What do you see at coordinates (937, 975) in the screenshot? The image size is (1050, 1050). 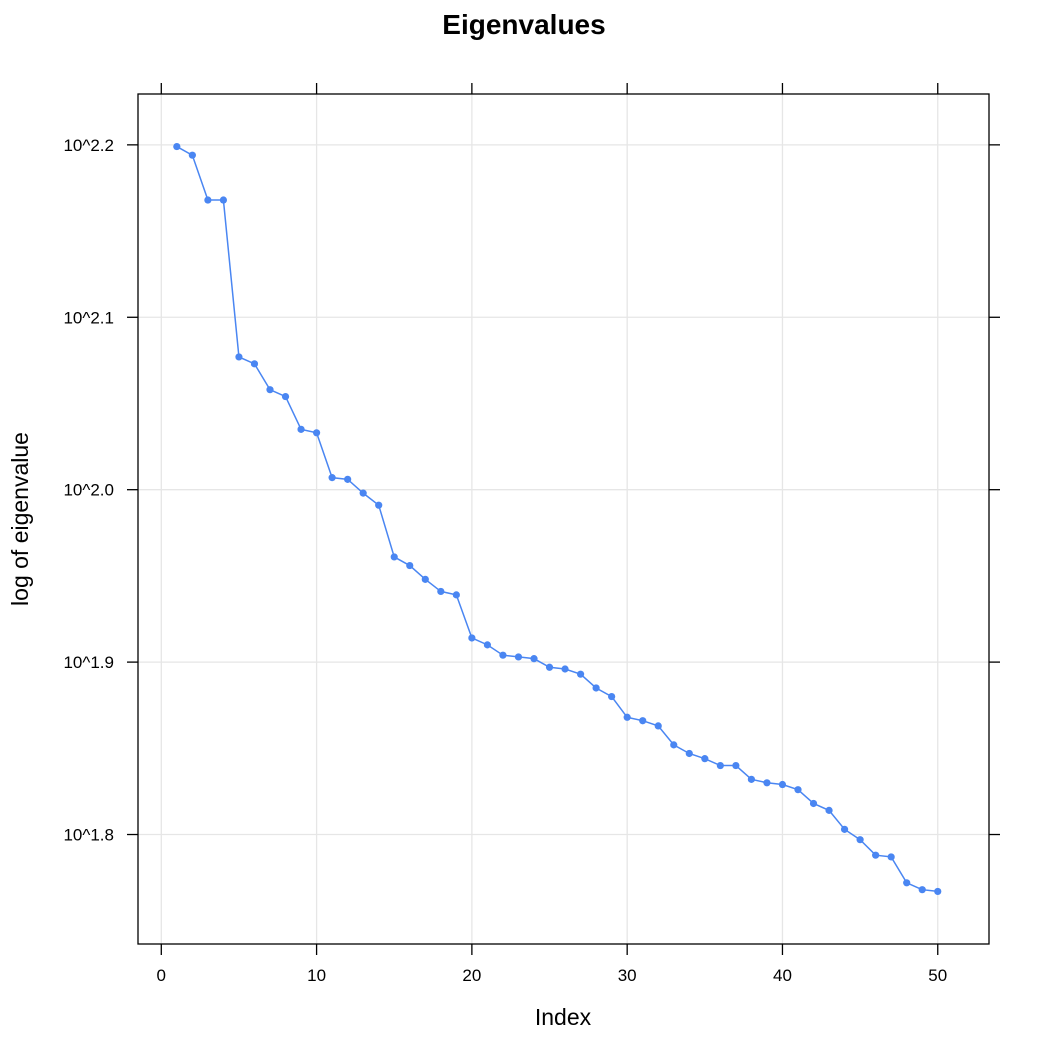 I see `x-tick-label: 50` at bounding box center [937, 975].